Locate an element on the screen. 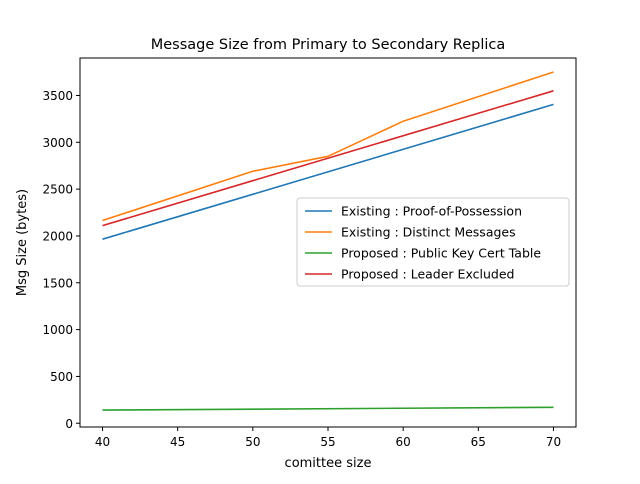 The height and width of the screenshot is (484, 640). legend-box is located at coordinates (433, 242).